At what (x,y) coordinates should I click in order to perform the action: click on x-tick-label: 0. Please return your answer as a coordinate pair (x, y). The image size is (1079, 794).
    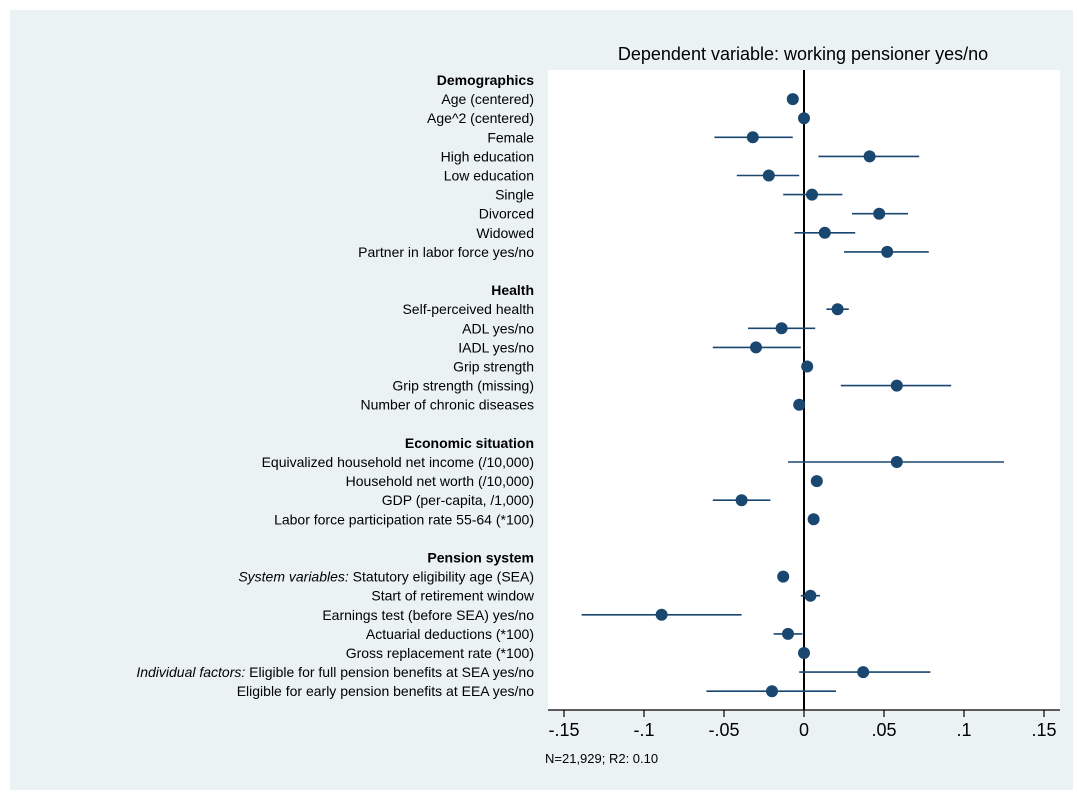
    Looking at the image, I should click on (804, 730).